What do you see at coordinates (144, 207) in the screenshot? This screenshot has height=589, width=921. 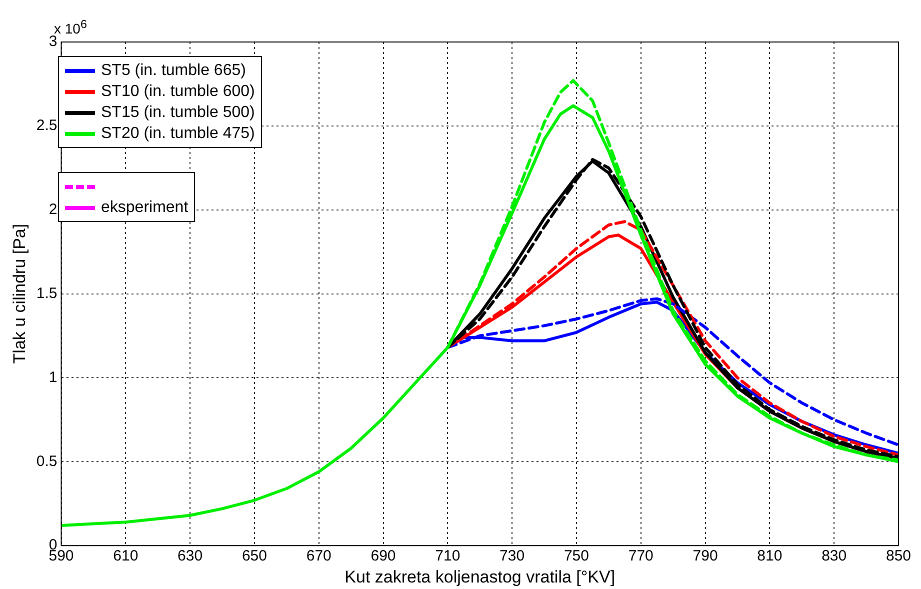 I see `annotation: eksperiment` at bounding box center [144, 207].